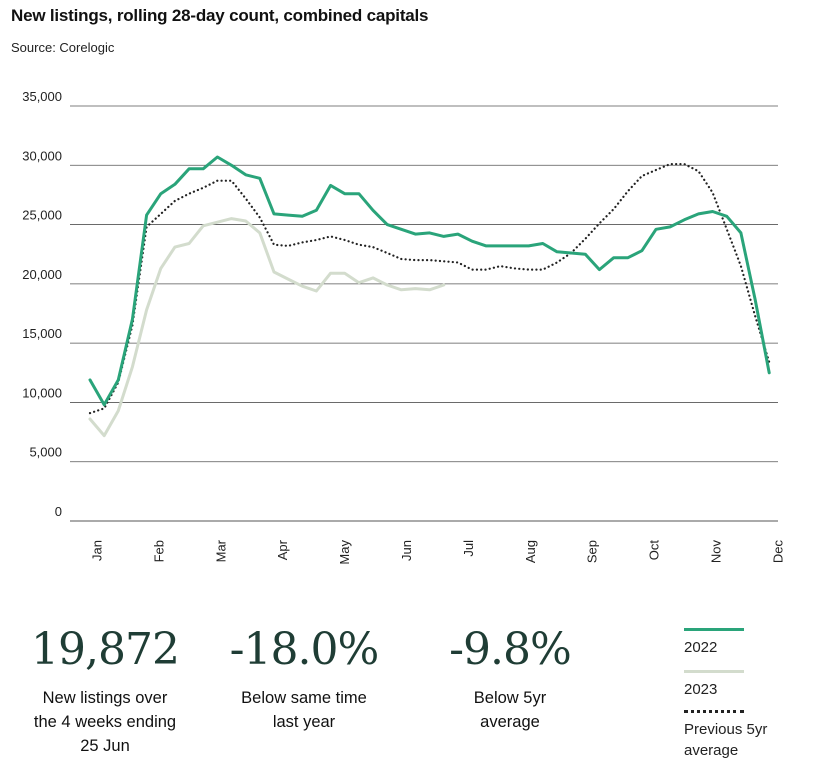 The width and height of the screenshot is (816, 781). I want to click on chart-source: Source: Corelogic, so click(63, 47).